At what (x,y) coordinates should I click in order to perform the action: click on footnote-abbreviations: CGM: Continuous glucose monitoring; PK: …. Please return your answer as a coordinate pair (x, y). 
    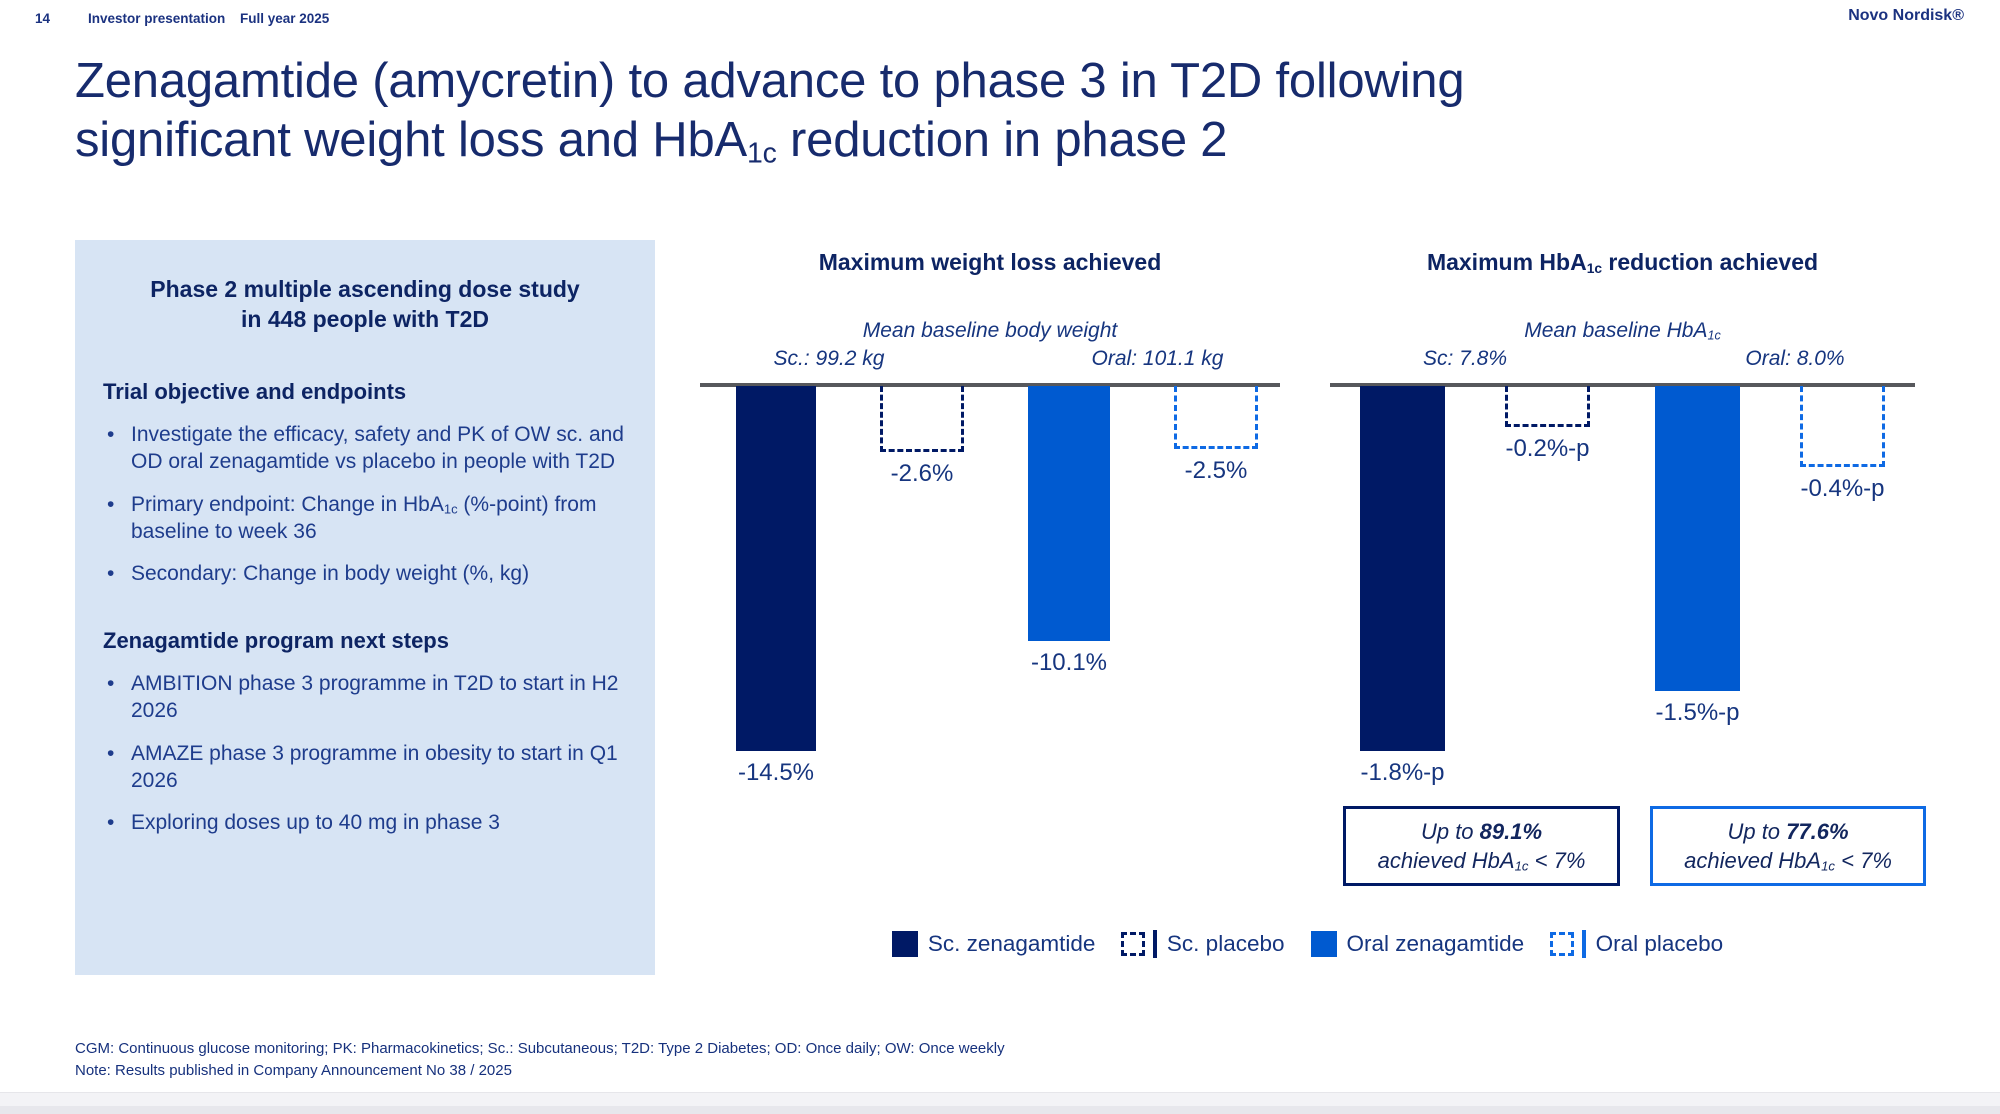
    Looking at the image, I should click on (540, 1048).